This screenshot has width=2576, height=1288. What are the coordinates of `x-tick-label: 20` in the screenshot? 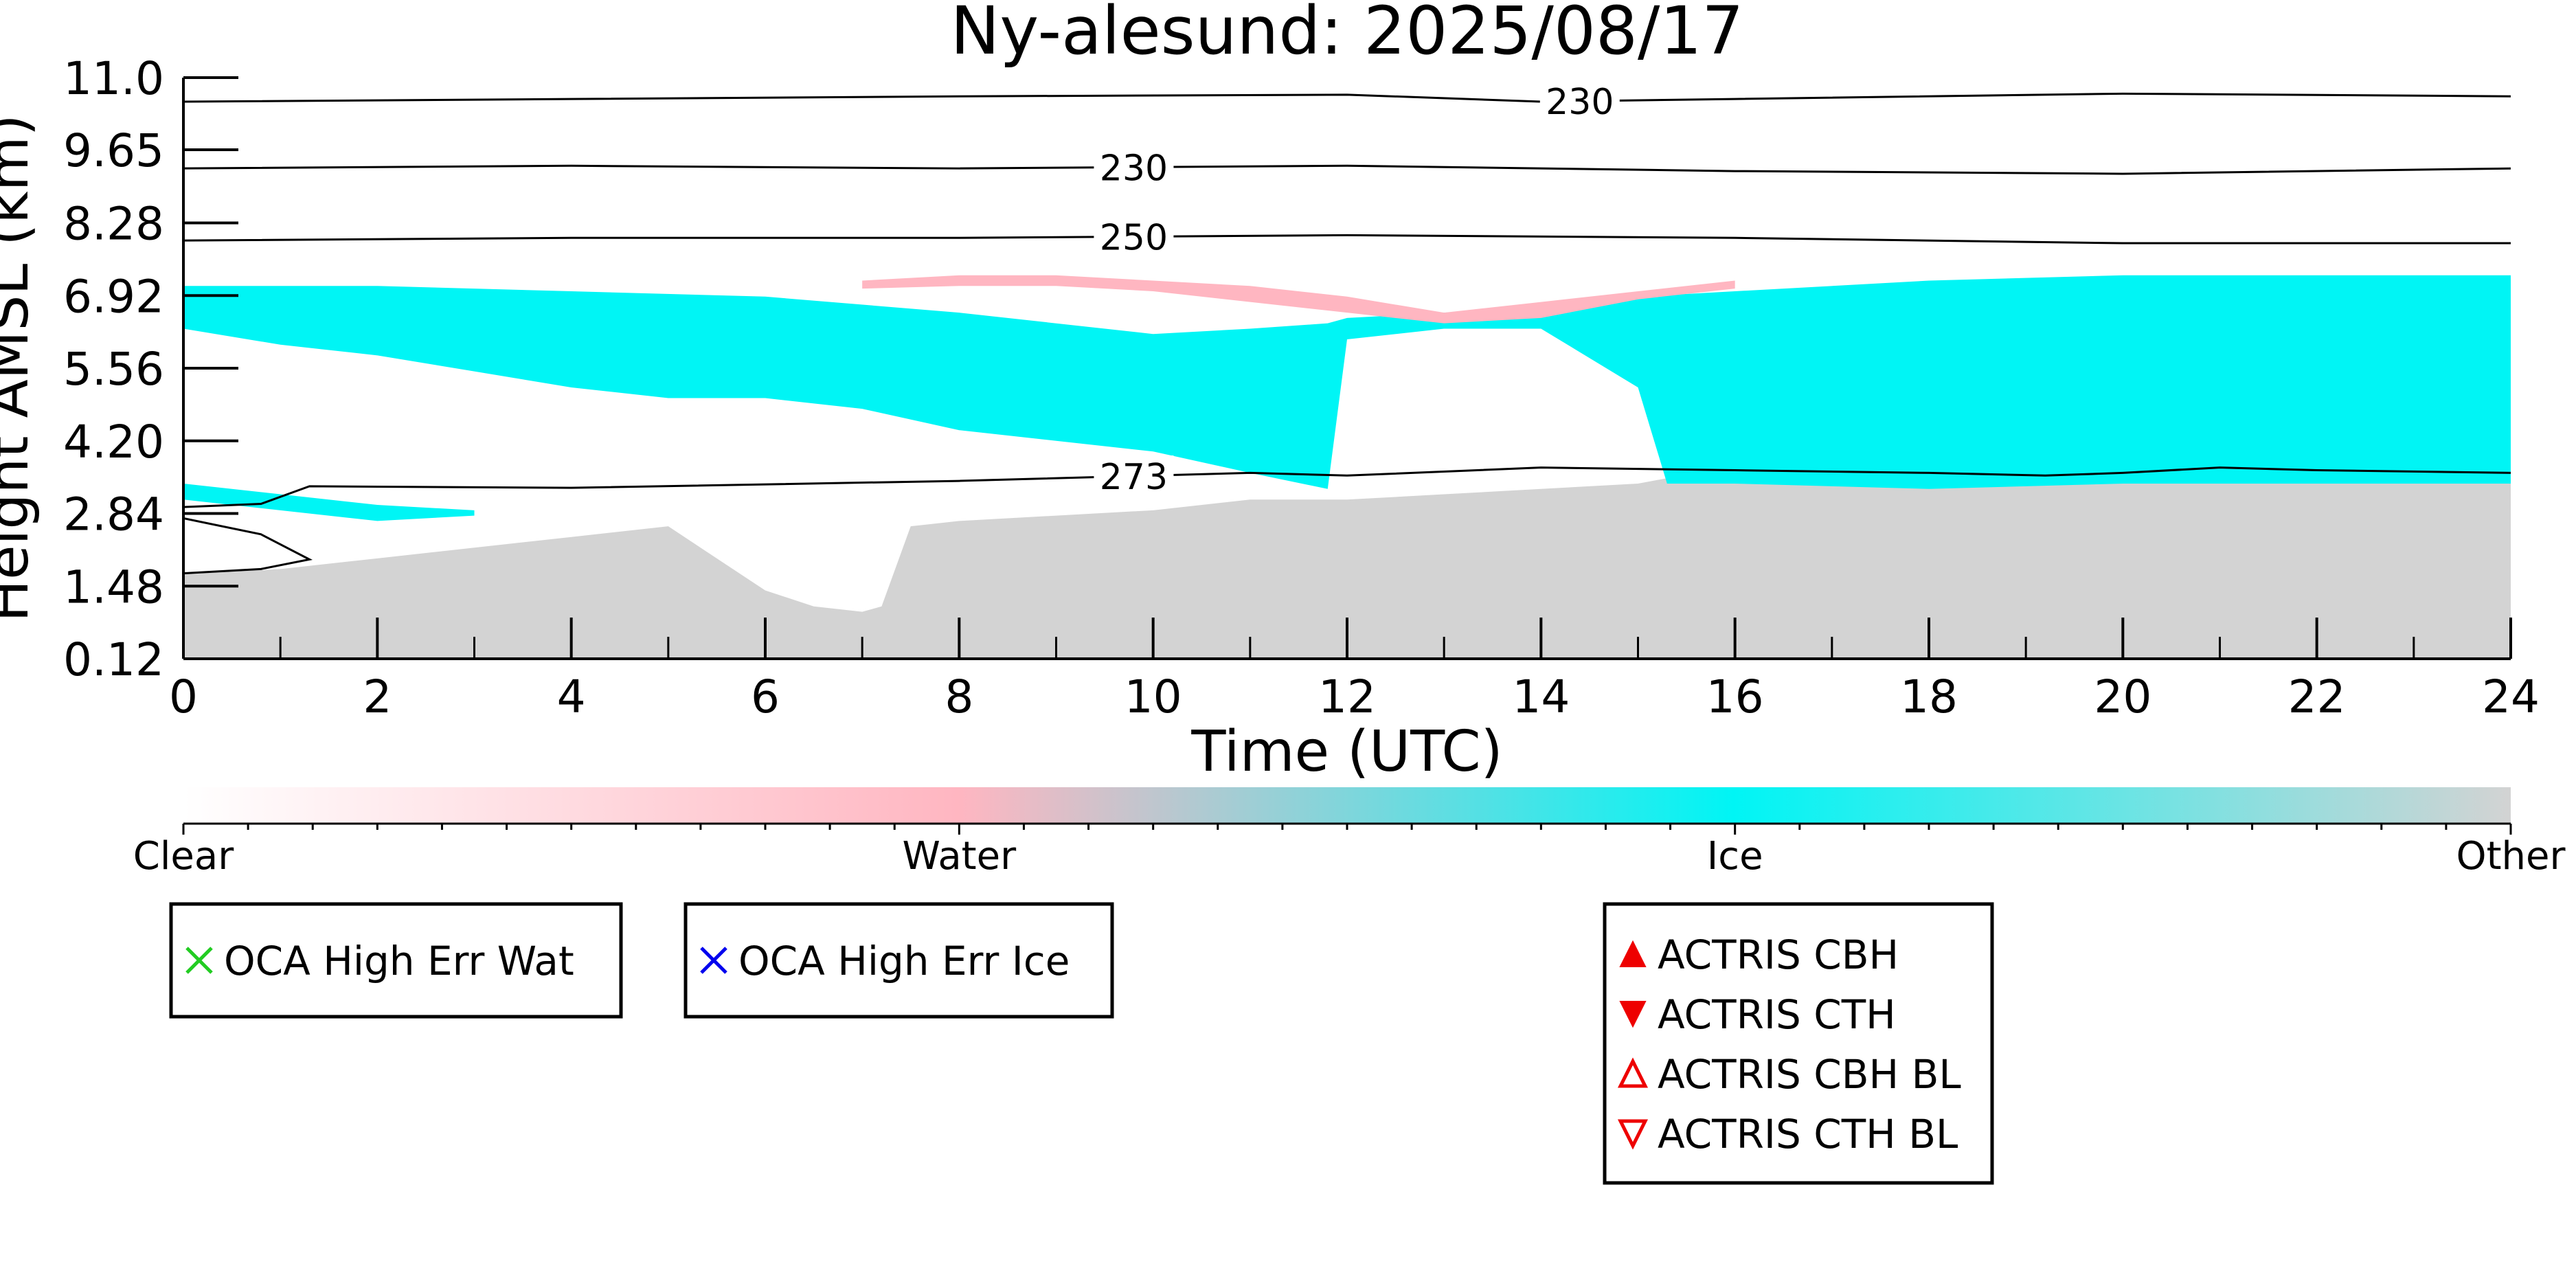 It's located at (2122, 696).